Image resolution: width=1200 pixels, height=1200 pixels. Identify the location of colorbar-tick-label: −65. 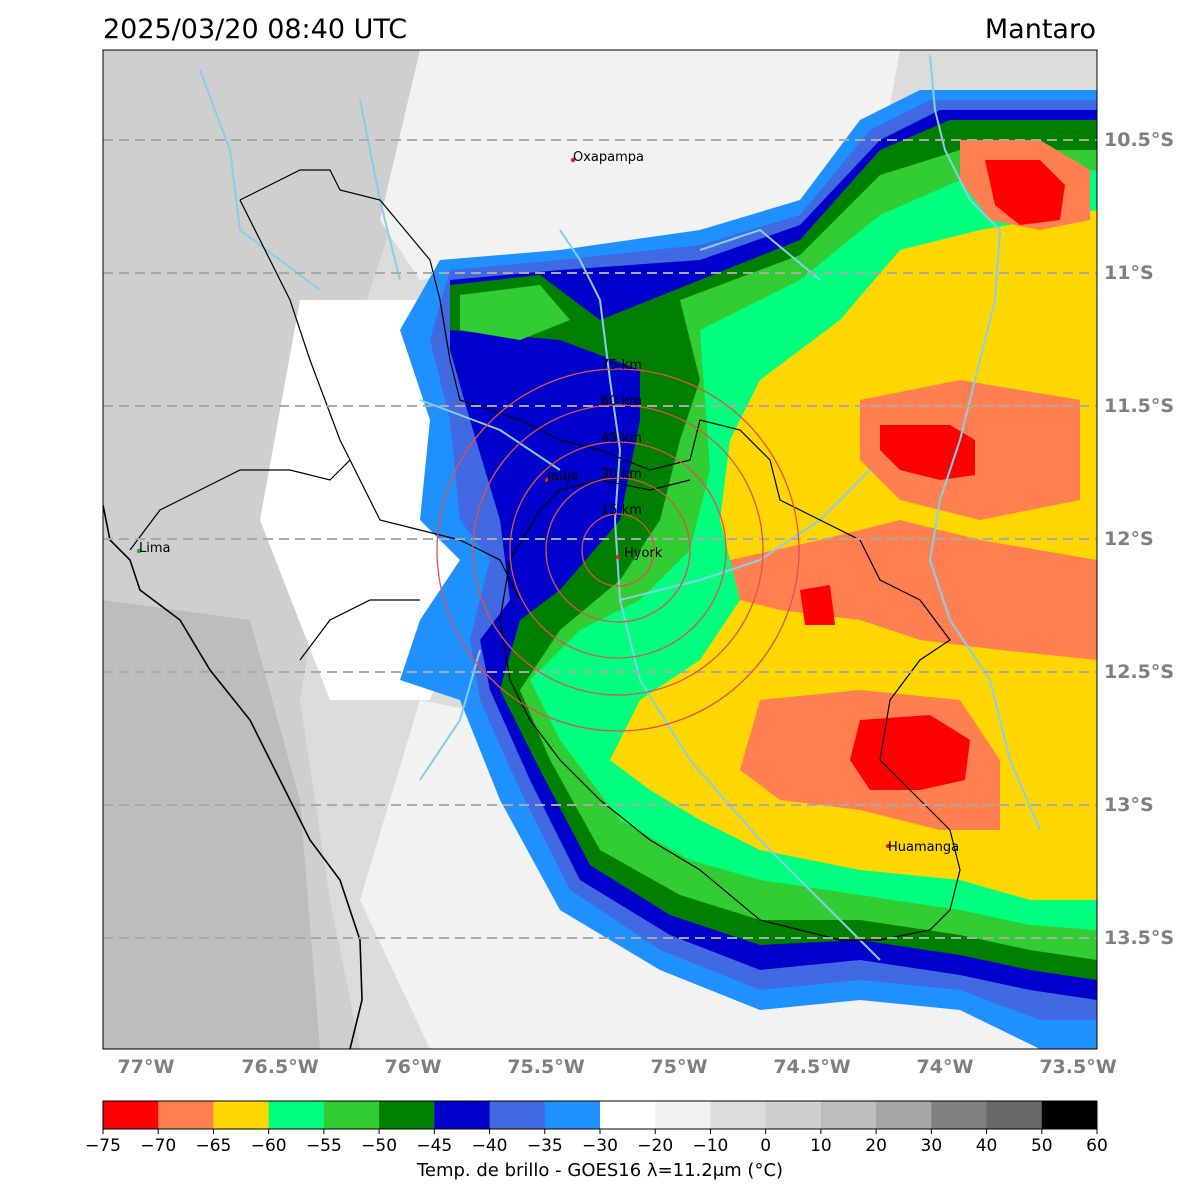
(213, 1146).